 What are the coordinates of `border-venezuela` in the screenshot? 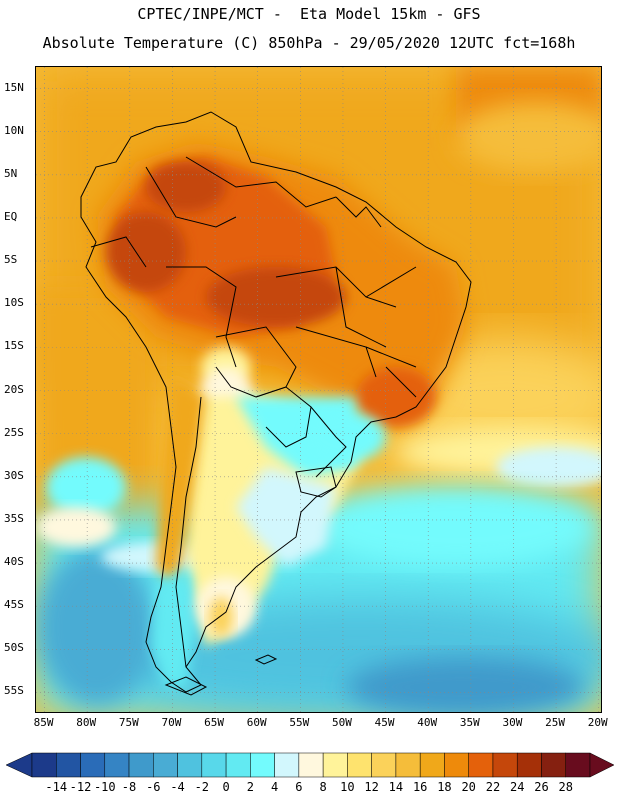 It's located at (261, 182).